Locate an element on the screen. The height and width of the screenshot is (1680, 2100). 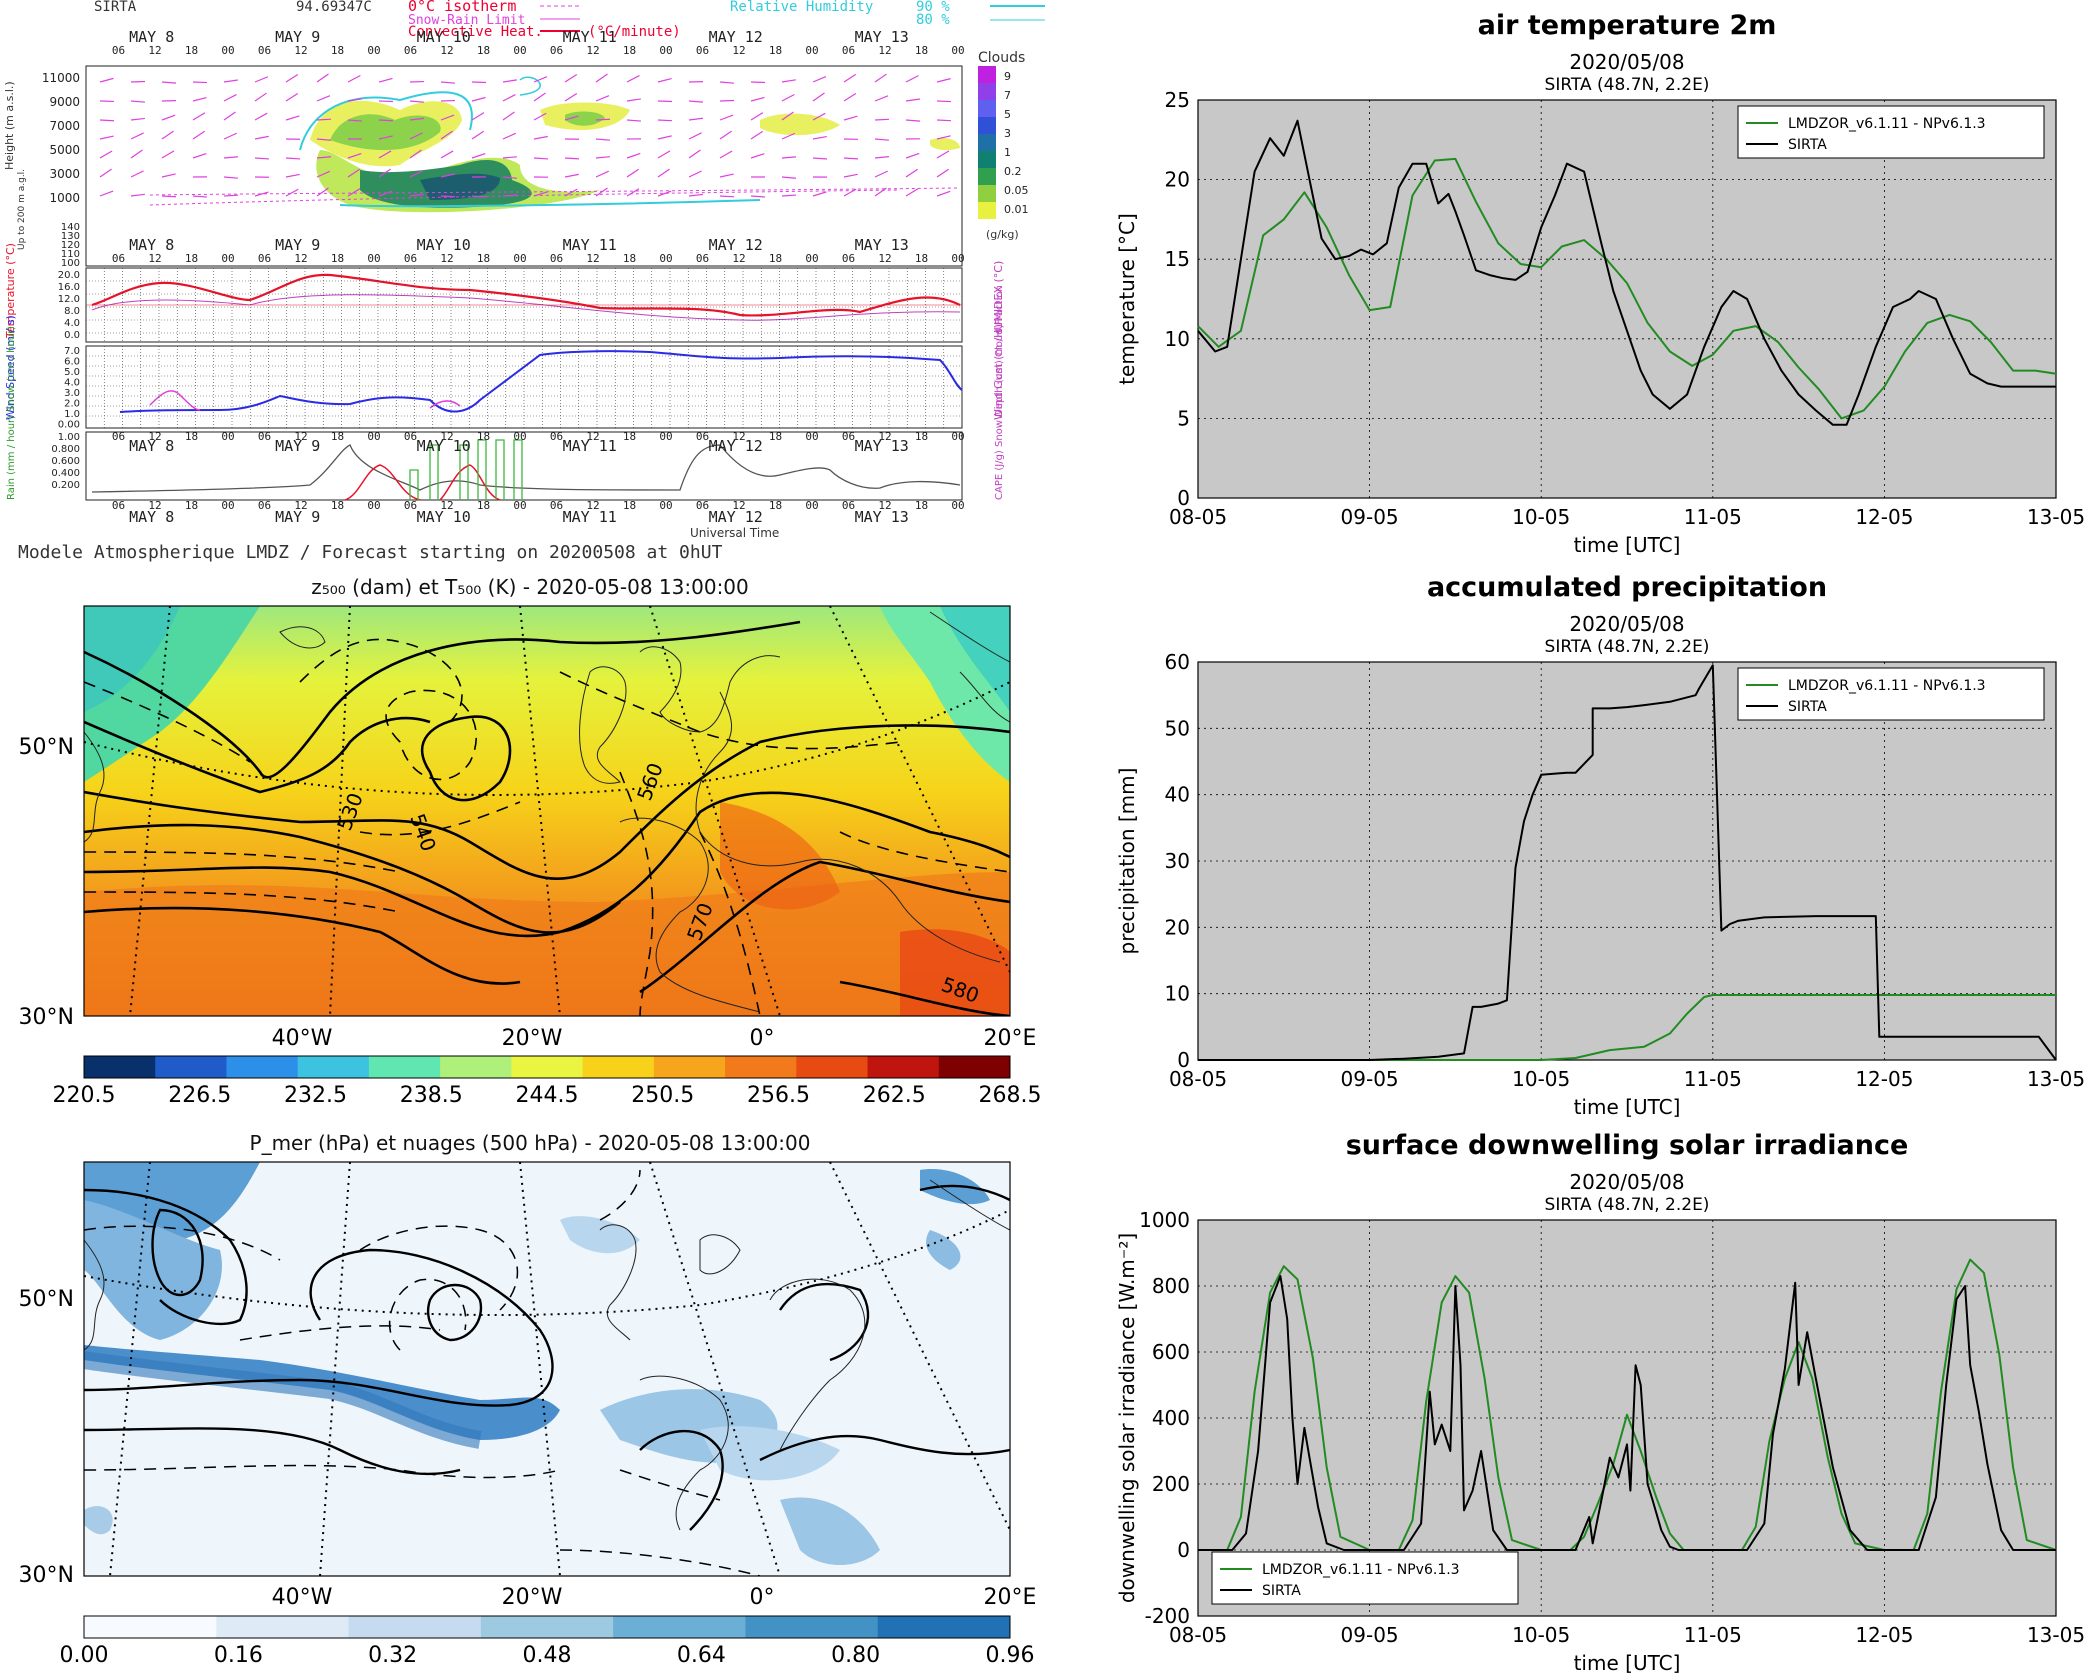
colorbar-tick-label: 268.5 is located at coordinates (1010, 1095).